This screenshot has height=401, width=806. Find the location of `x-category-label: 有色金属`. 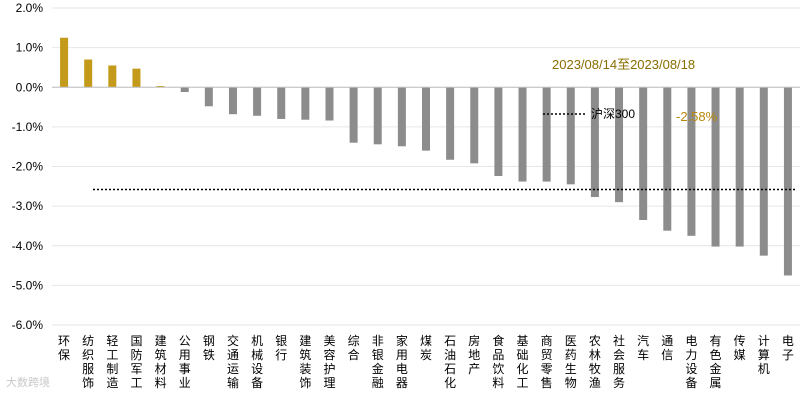

x-category-label: 有色金属 is located at coordinates (716, 362).